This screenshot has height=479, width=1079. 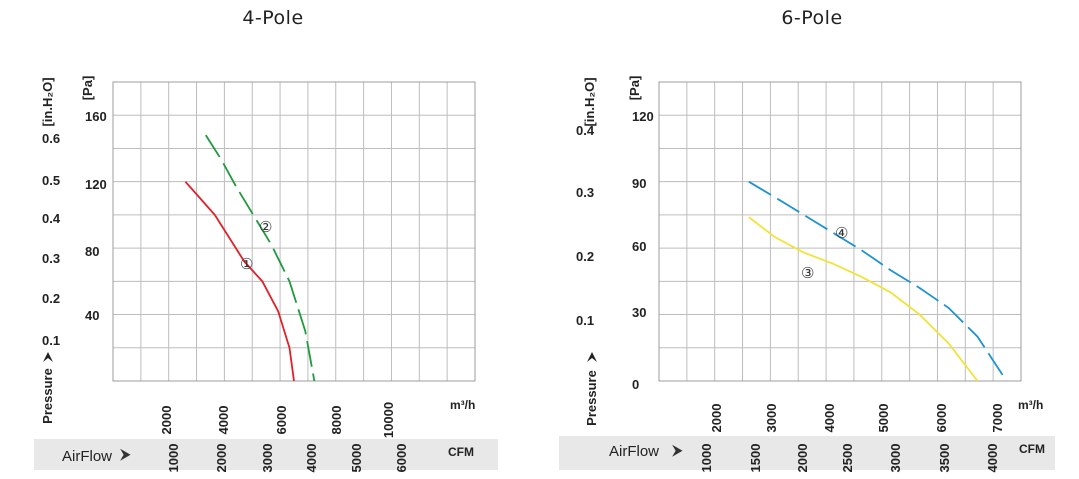 What do you see at coordinates (771, 418) in the screenshot?
I see `x-tick-label: 3000` at bounding box center [771, 418].